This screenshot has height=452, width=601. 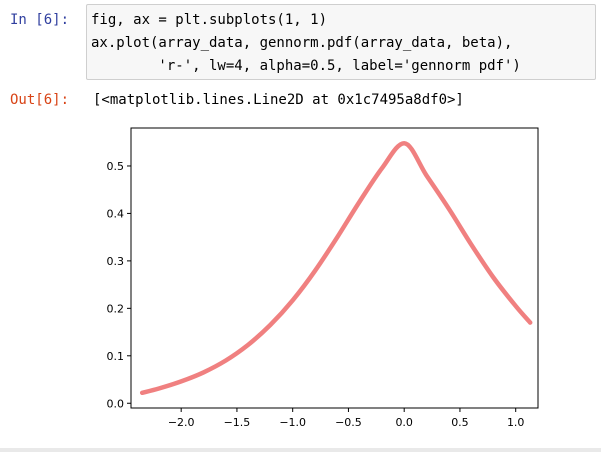 I want to click on y-tick-label: 0.1, so click(x=116, y=356).